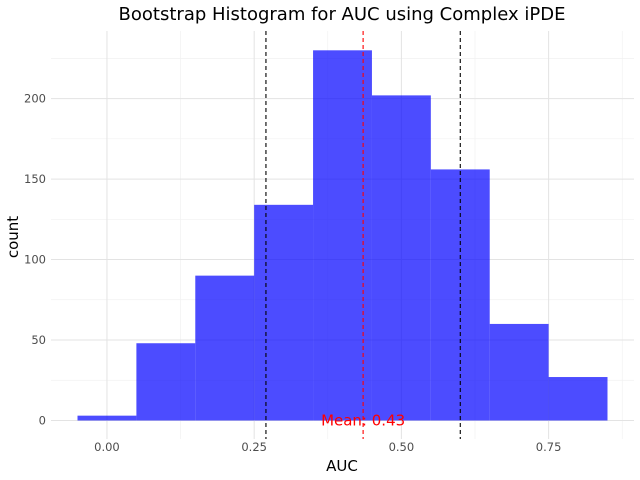 The width and height of the screenshot is (640, 480). I want to click on x-tick-label: 0.50, so click(402, 447).